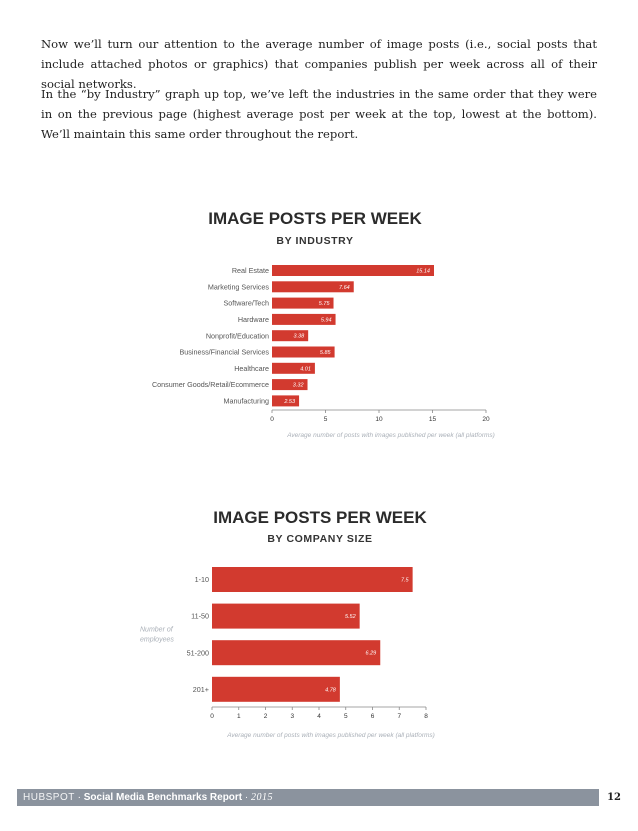  Describe the element at coordinates (239, 286) in the screenshot. I see `category-label: Marketing Services` at that location.